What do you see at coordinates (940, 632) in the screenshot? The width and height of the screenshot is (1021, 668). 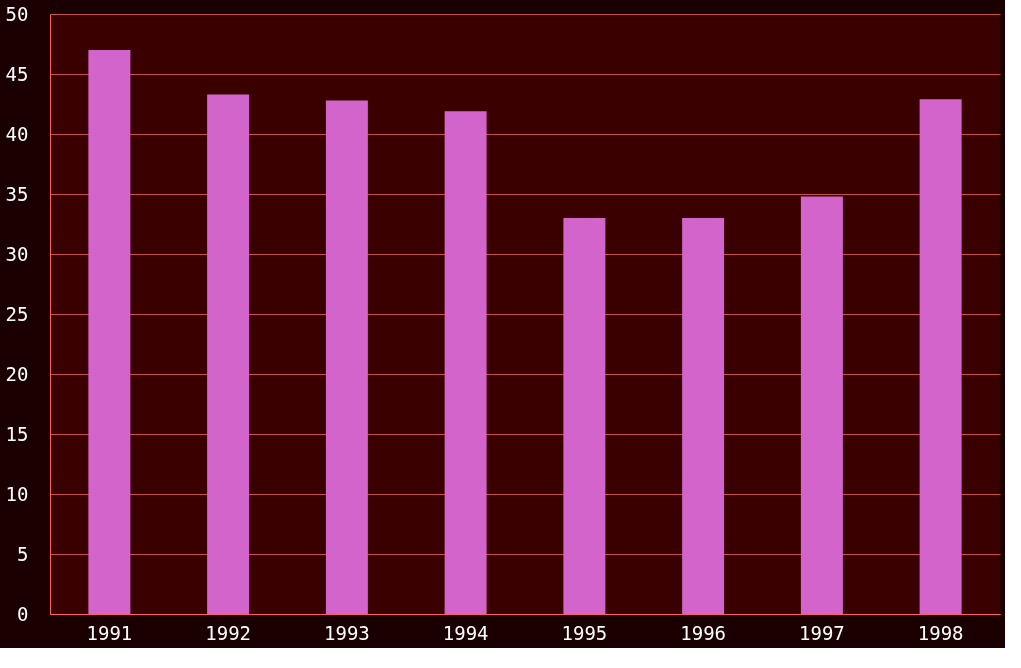 I see `x-tick-label: 1998` at bounding box center [940, 632].